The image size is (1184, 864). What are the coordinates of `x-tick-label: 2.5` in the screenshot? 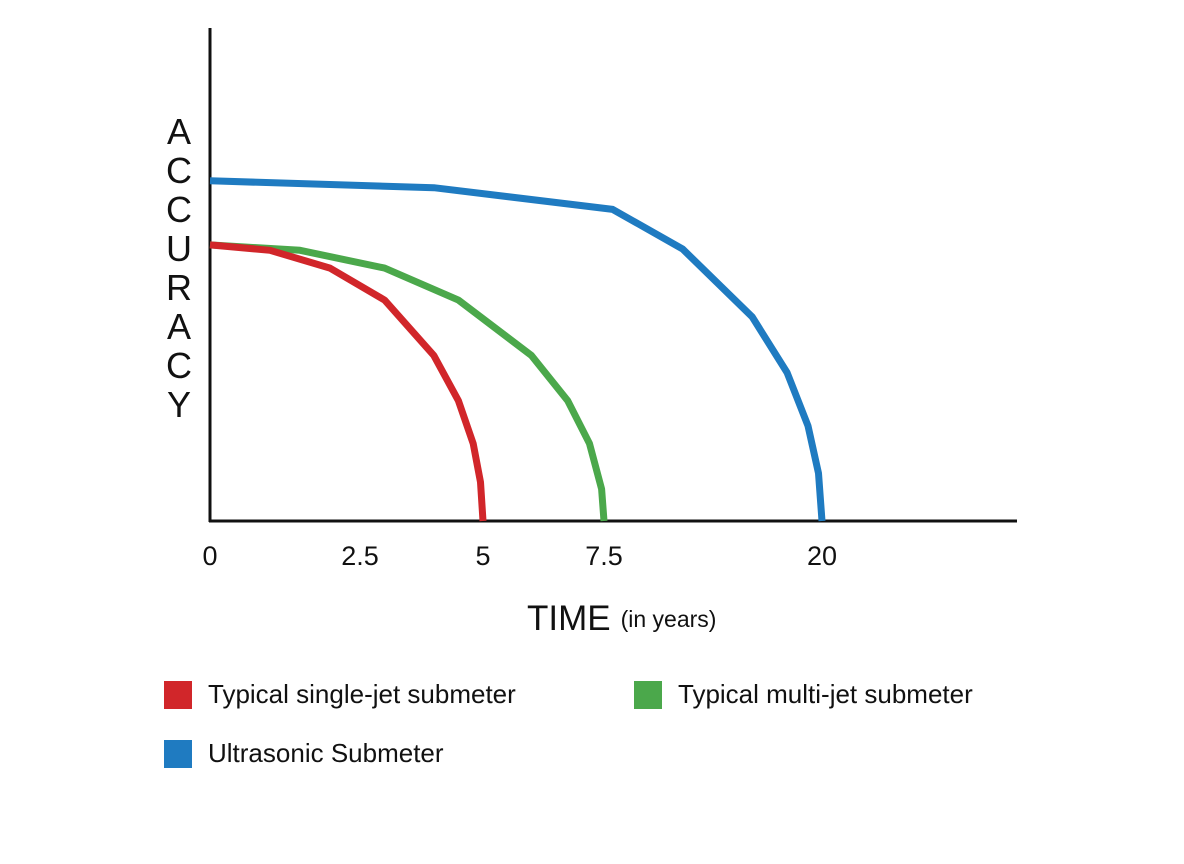 It's located at (360, 556).